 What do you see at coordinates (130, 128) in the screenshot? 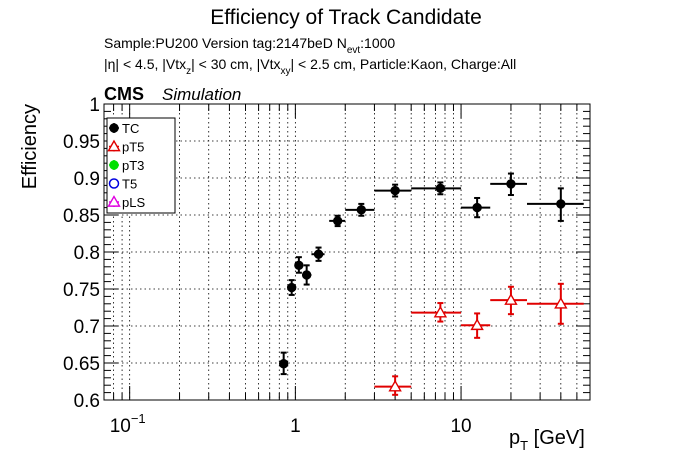
I see `legend-label-TC: TC` at bounding box center [130, 128].